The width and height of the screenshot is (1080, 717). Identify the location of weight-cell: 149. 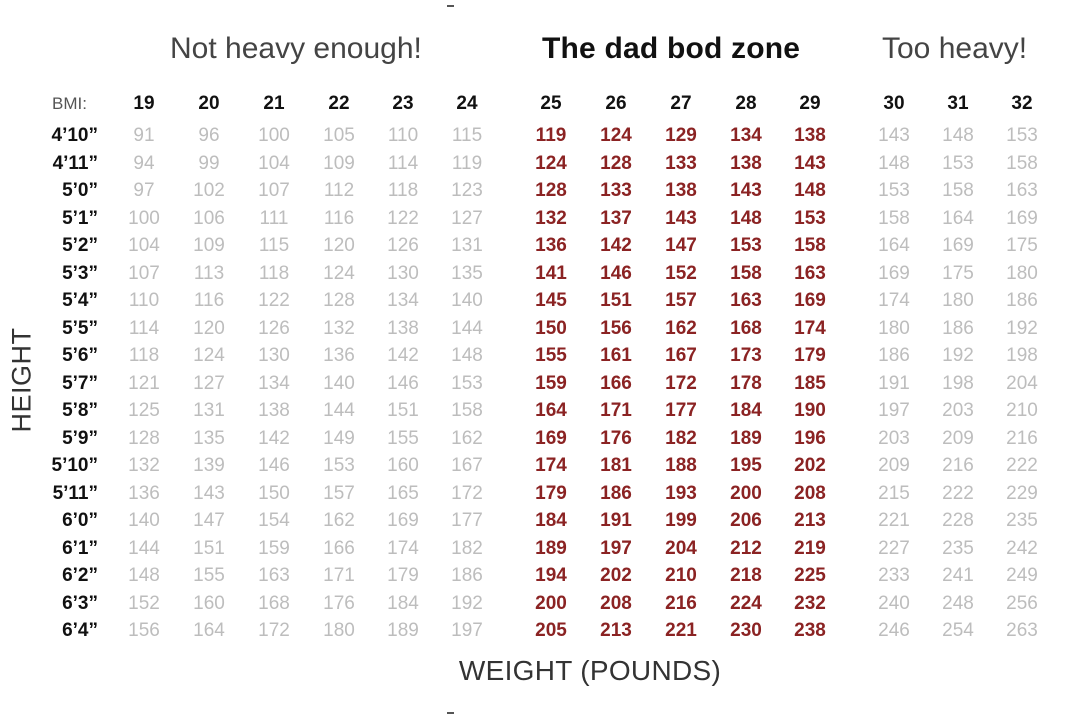
(339, 438).